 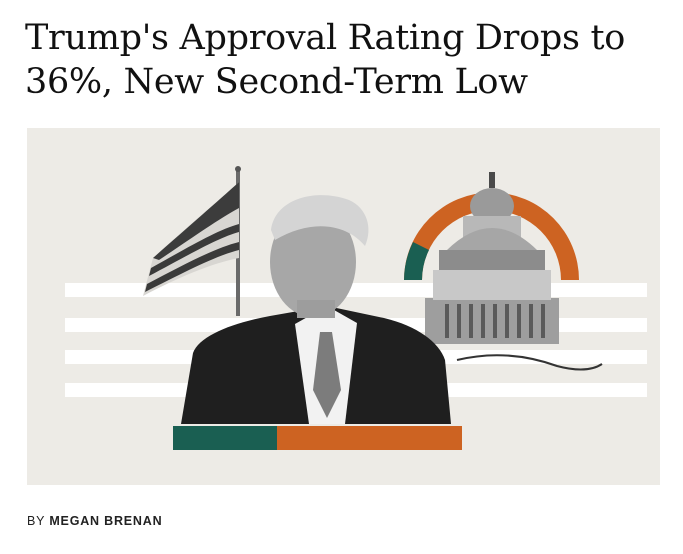 What do you see at coordinates (36, 521) in the screenshot?
I see `byline-prefix: BY` at bounding box center [36, 521].